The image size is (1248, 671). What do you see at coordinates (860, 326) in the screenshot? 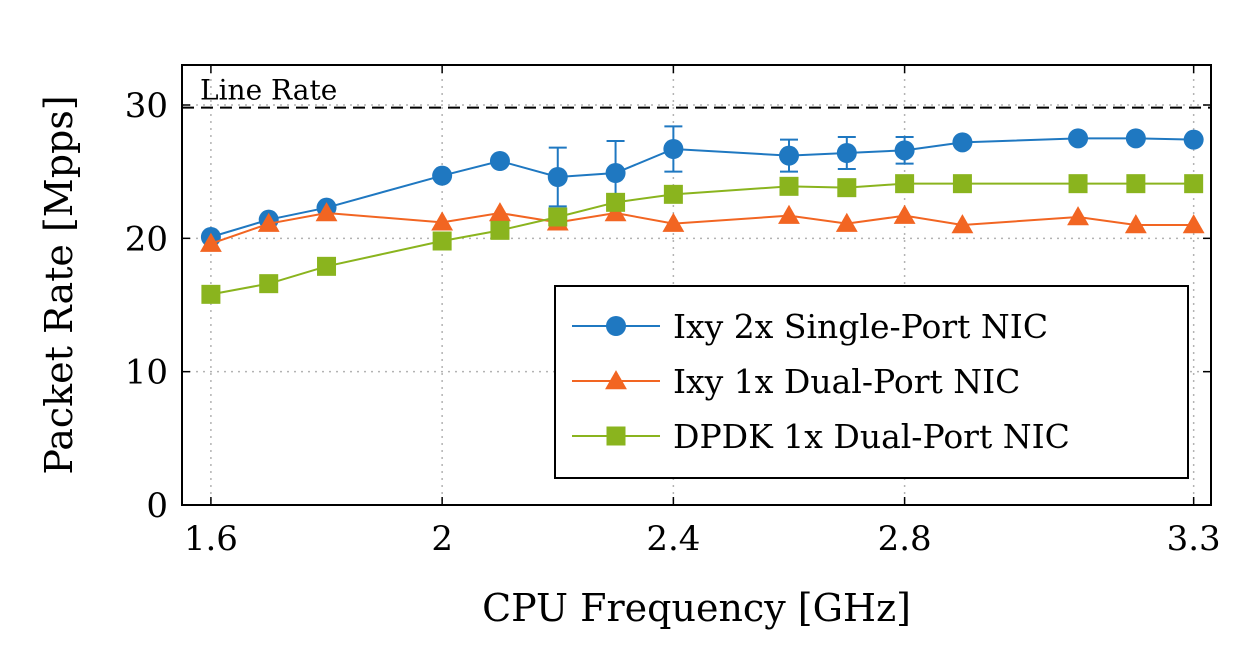
I see `legend-label: Ixy 2x Single-Port NIC` at bounding box center [860, 326].